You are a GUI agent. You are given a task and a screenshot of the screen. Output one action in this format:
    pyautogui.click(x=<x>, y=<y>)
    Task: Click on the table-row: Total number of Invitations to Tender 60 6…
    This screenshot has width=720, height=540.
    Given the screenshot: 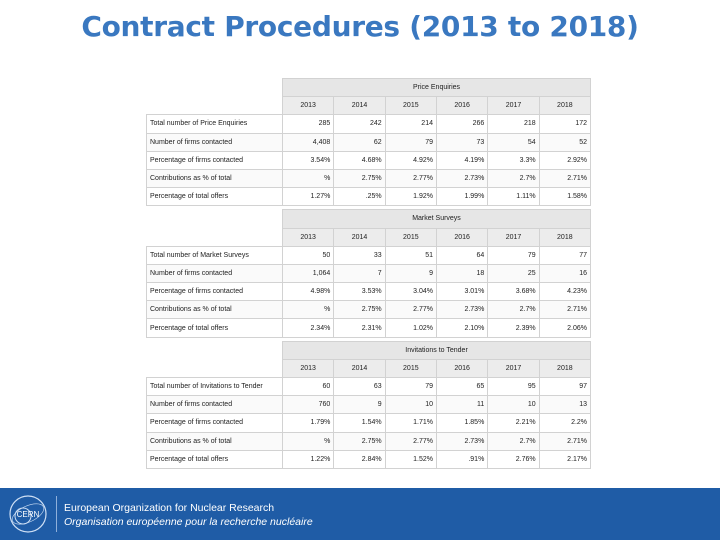 What is the action you would take?
    pyautogui.click(x=369, y=386)
    